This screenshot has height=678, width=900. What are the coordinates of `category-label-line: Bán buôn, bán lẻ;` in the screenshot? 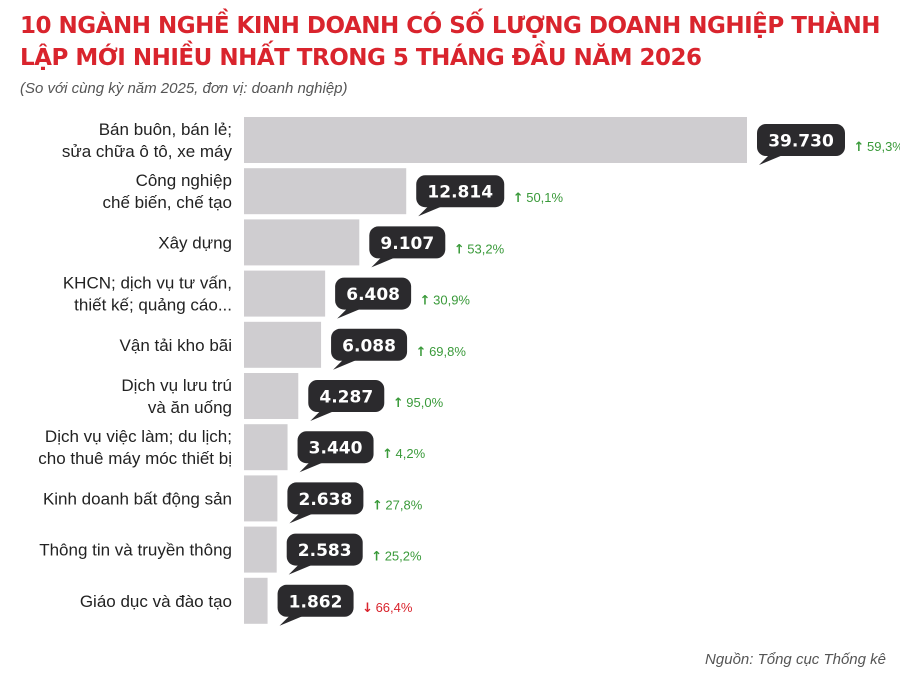 It's located at (165, 129).